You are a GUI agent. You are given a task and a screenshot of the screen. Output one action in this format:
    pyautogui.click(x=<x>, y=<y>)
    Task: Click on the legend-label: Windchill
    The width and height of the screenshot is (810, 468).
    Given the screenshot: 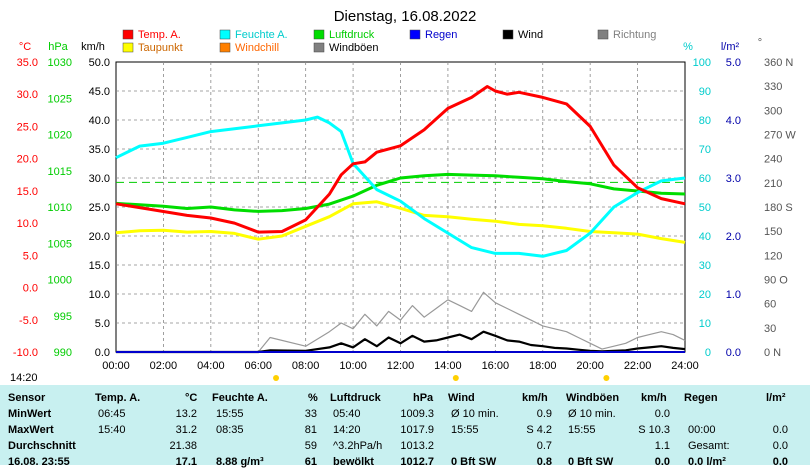 What is the action you would take?
    pyautogui.click(x=257, y=48)
    